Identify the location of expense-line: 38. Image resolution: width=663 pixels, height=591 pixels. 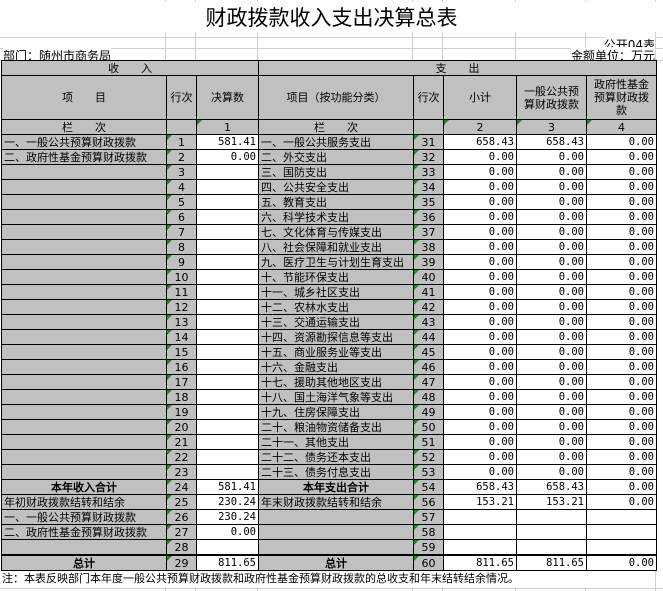
(428, 247).